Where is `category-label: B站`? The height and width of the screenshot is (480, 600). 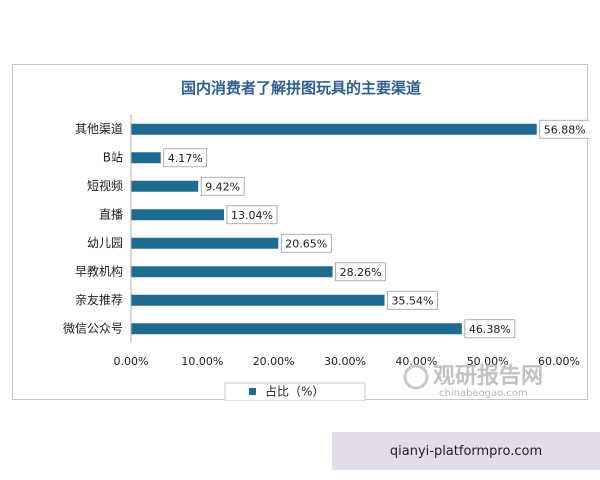 category-label: B站 is located at coordinates (113, 157).